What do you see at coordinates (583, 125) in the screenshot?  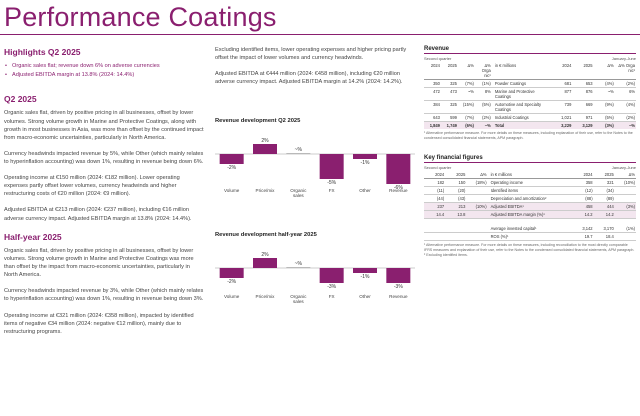 I see `table-cell: 3,129` at bounding box center [583, 125].